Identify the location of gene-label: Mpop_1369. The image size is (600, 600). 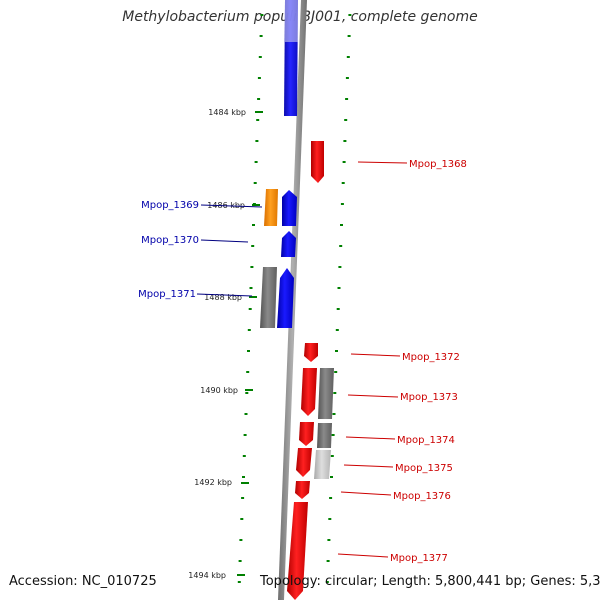
(170, 205).